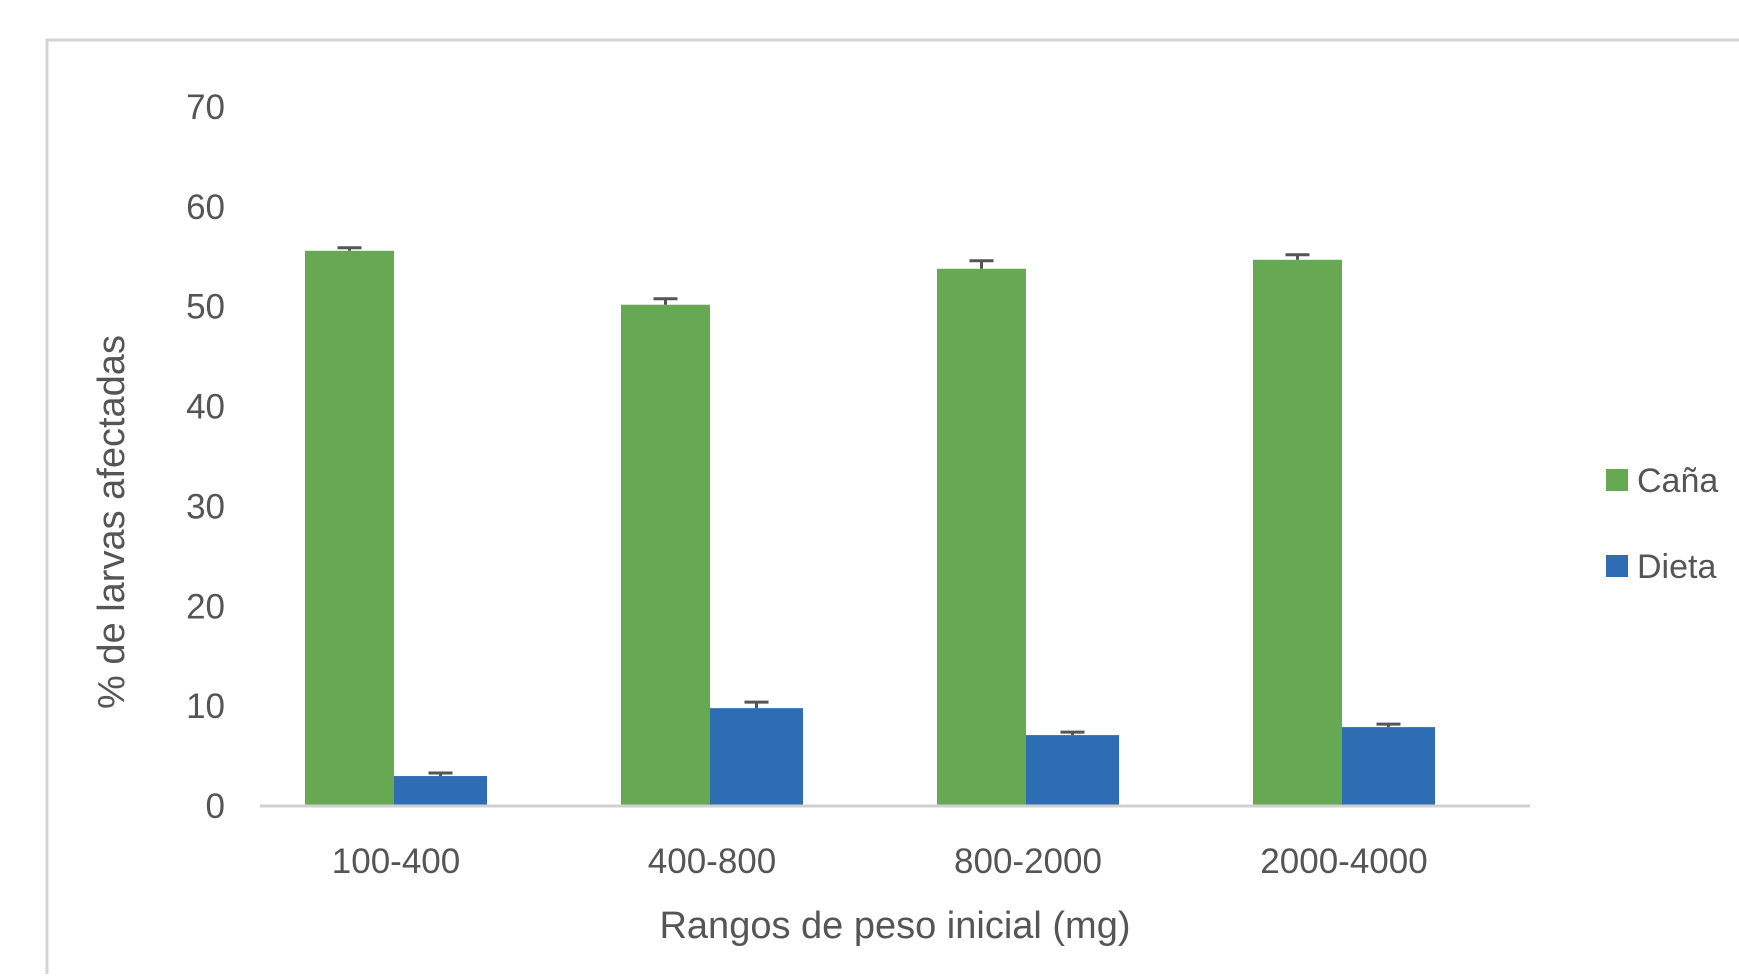 The width and height of the screenshot is (1739, 979). What do you see at coordinates (112, 522) in the screenshot?
I see `y-axis-title: % de larvas afectadas` at bounding box center [112, 522].